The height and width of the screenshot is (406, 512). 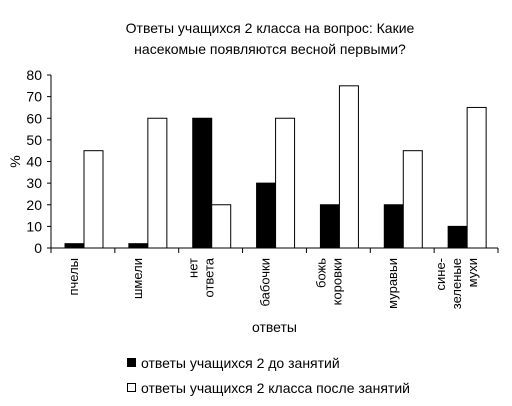 I want to click on x-category-label-3-line-0: бабочки, so click(x=265, y=282).